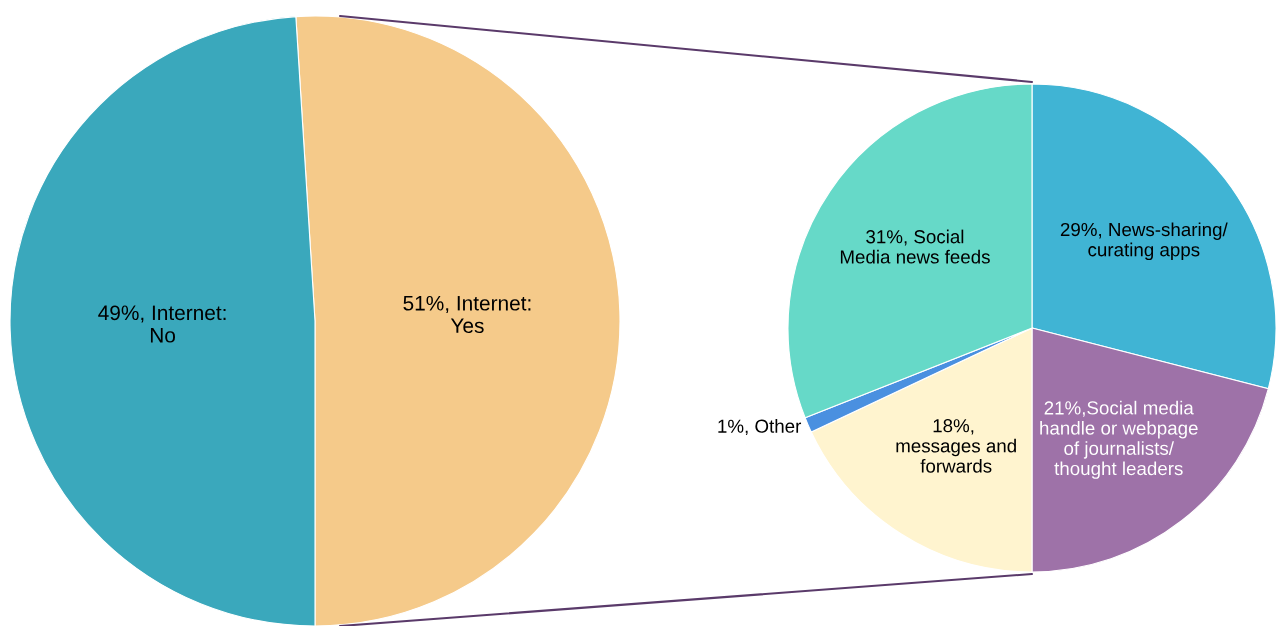 Image resolution: width=1276 pixels, height=626 pixels. Describe the element at coordinates (915, 246) in the screenshot. I see `slice-label: 31%, Social Media news feeds` at that location.